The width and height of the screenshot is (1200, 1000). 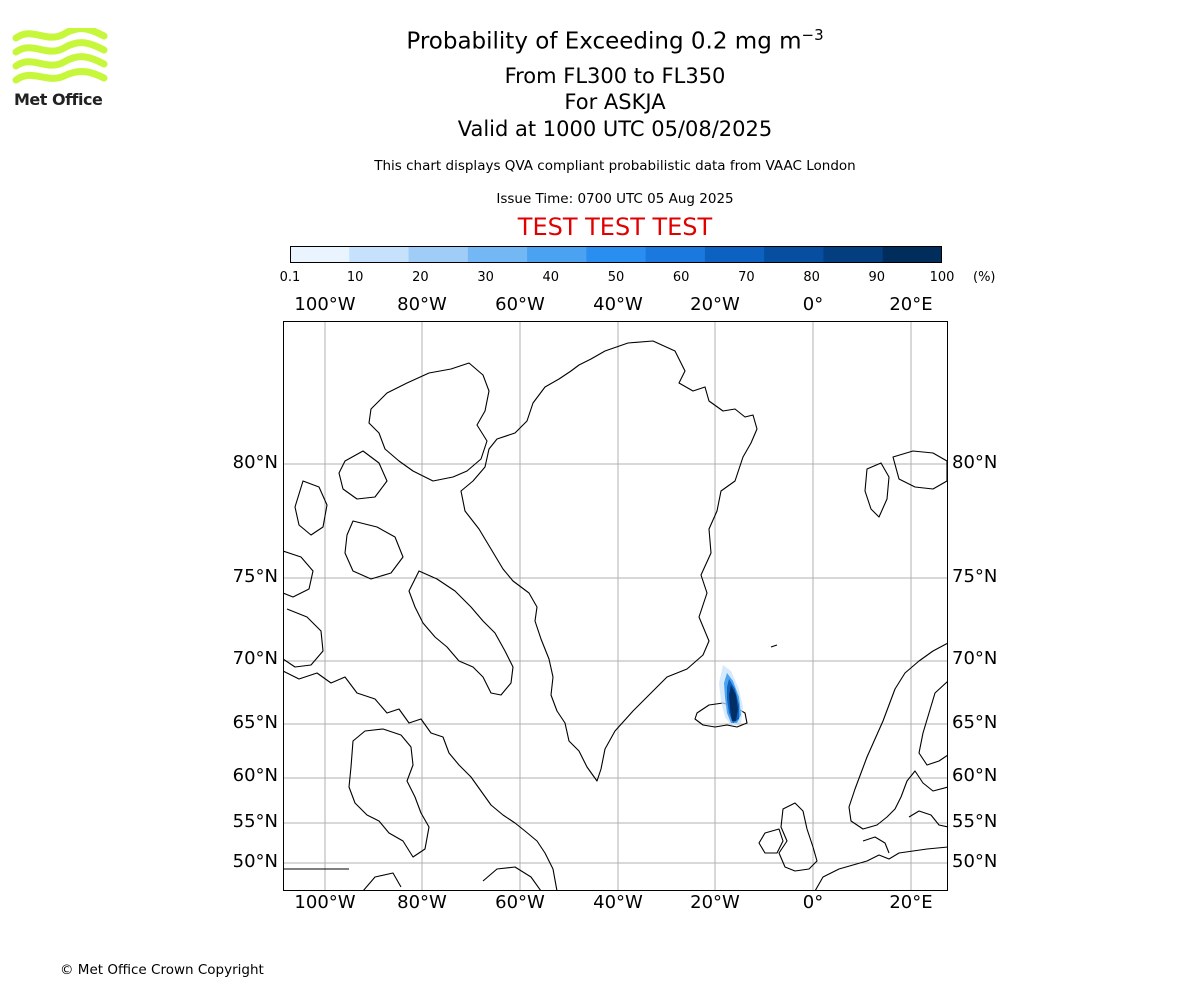 What do you see at coordinates (429, 422) in the screenshot?
I see `ellesmere-coast` at bounding box center [429, 422].